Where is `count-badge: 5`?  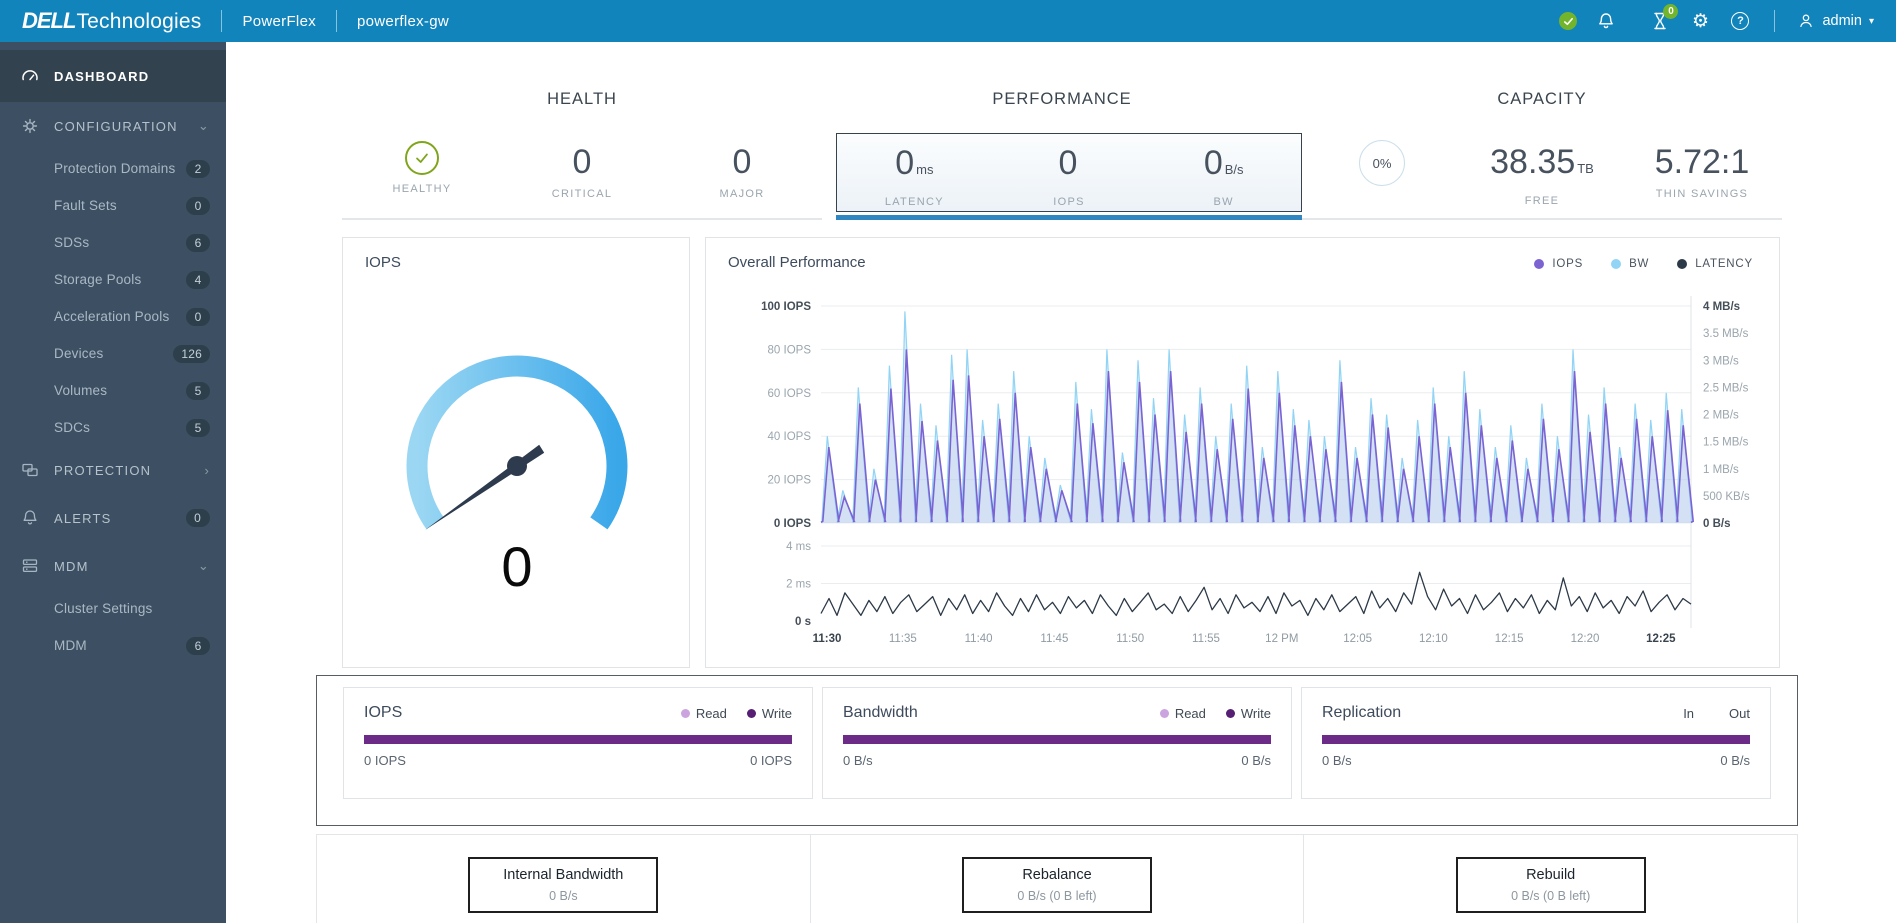
count-badge: 5 is located at coordinates (198, 390).